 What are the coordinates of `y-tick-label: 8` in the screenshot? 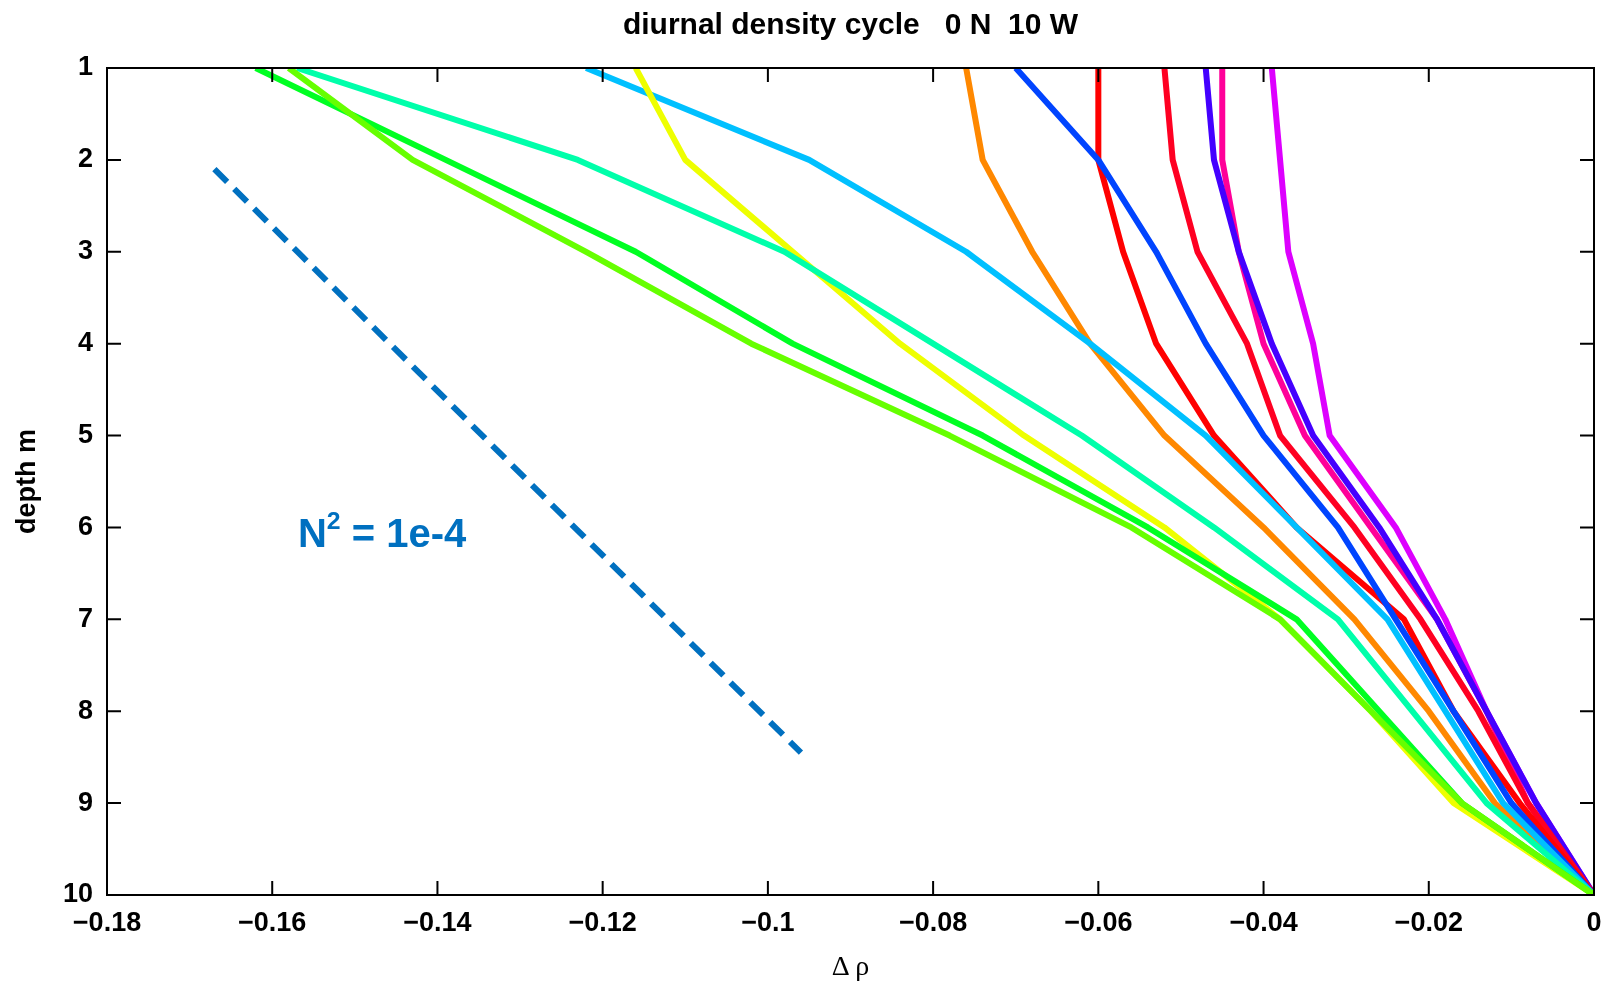 It's located at (85, 709).